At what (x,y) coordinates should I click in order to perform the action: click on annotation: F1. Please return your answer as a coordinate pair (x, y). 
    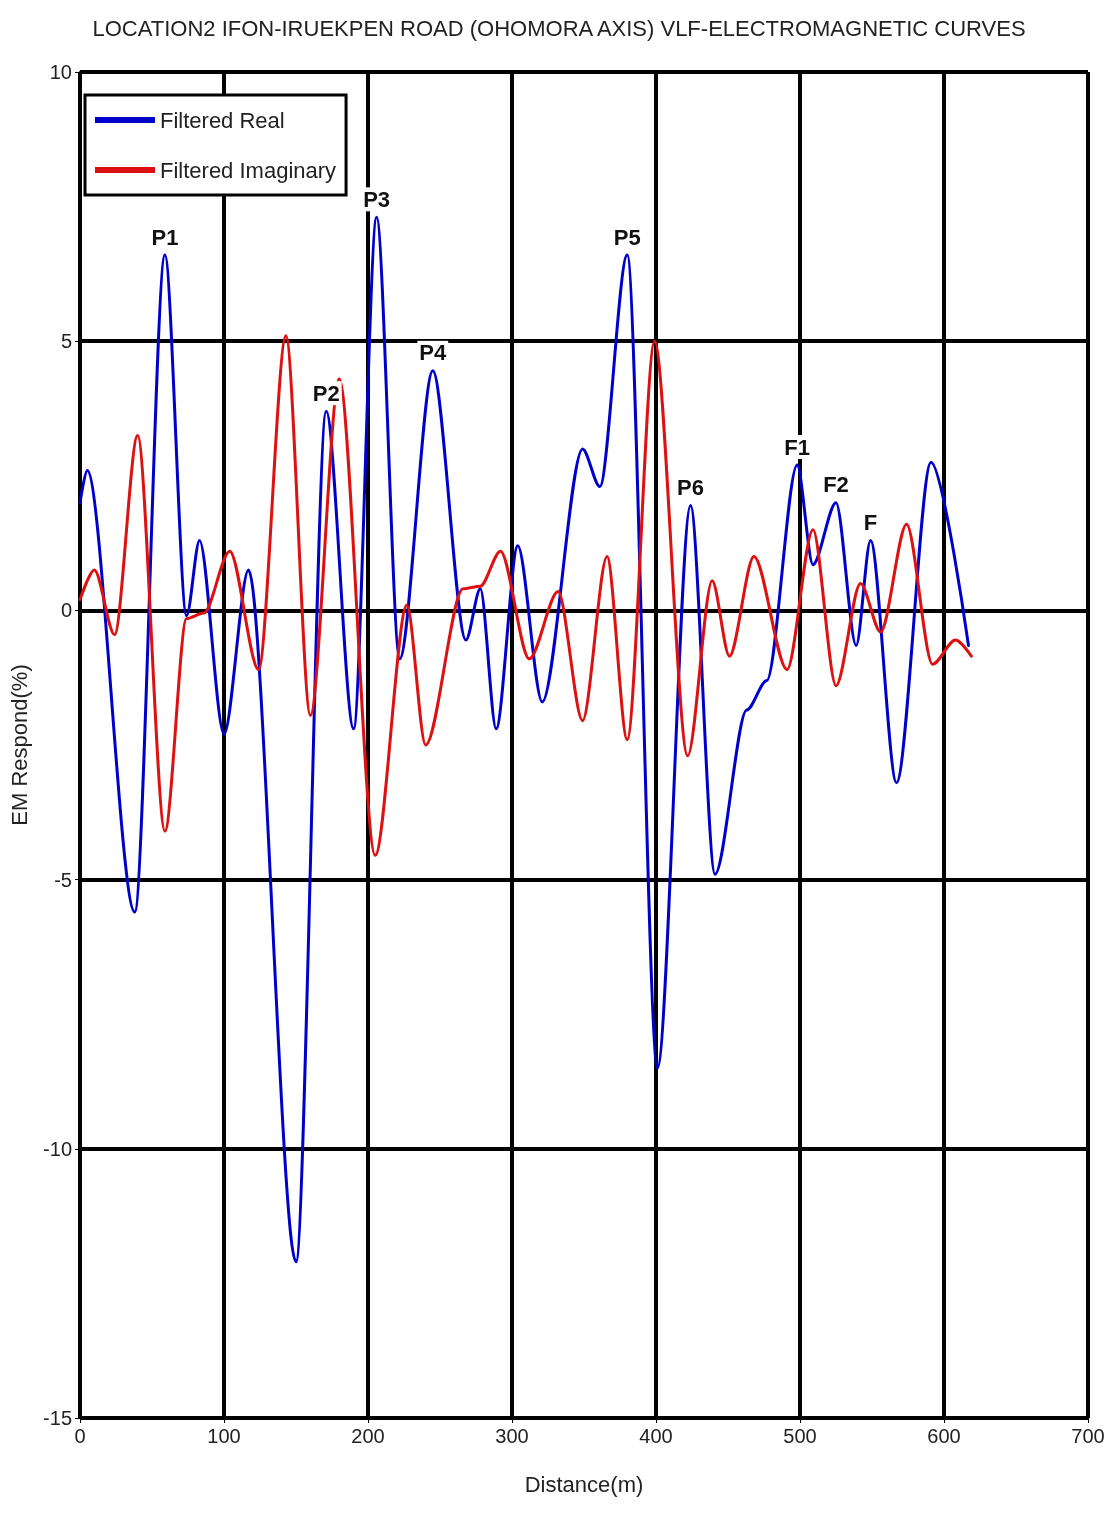
    Looking at the image, I should click on (797, 447).